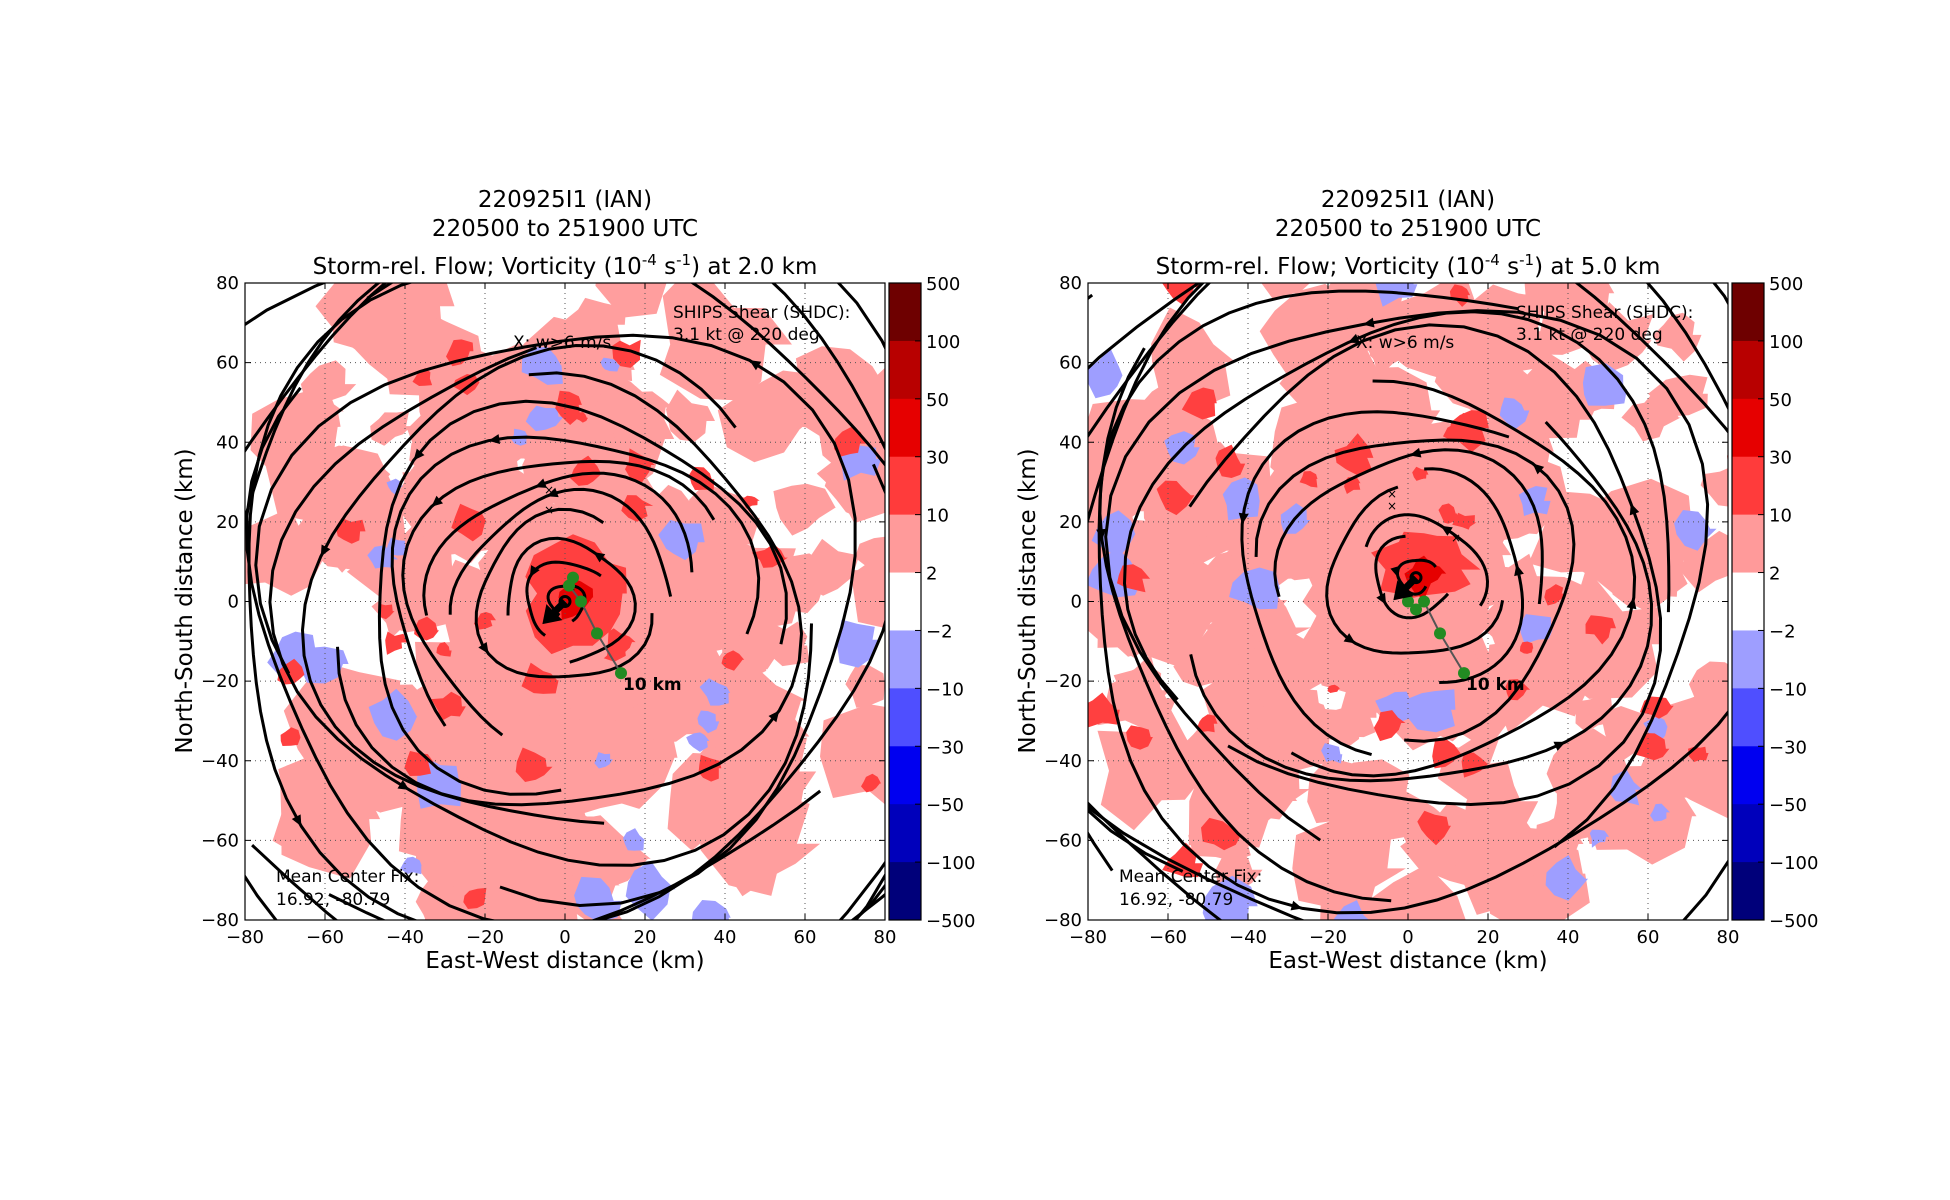 The height and width of the screenshot is (1200, 1950). What do you see at coordinates (1190, 877) in the screenshot?
I see `center-fix-label-line-1: Mean Center Fix:` at bounding box center [1190, 877].